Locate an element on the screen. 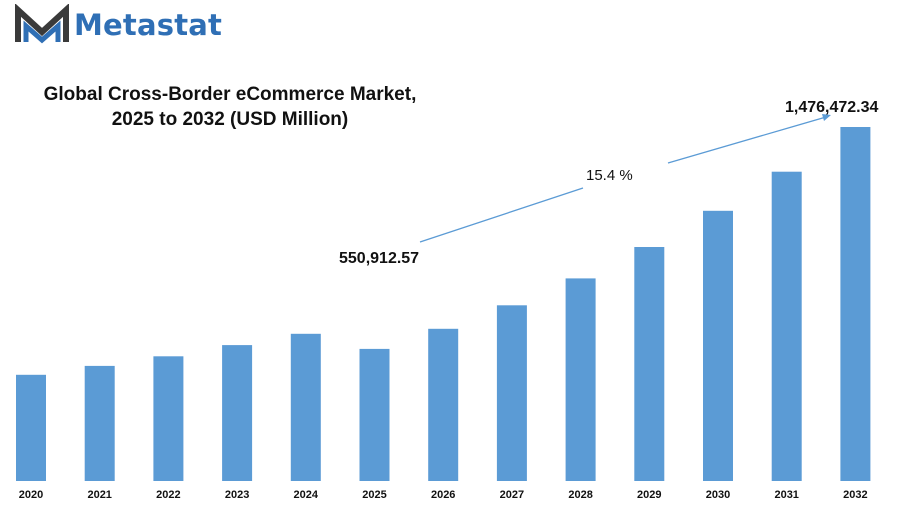  bar-2028 is located at coordinates (580, 379).